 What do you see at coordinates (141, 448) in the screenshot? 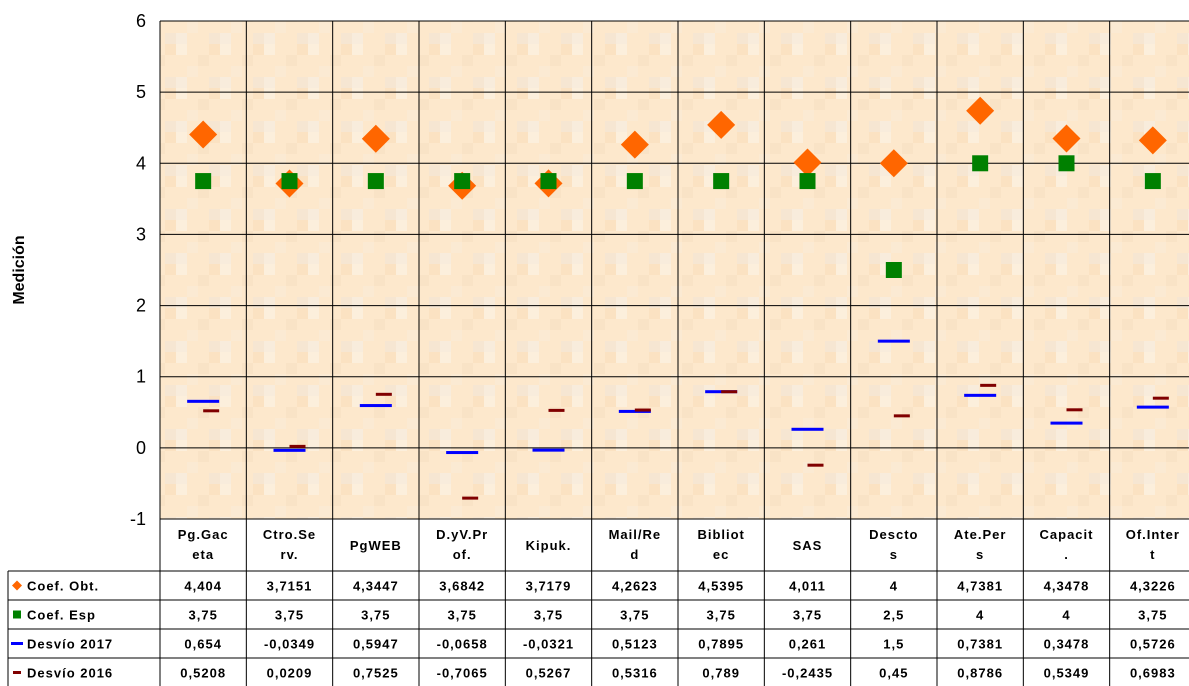
I see `y-tick-label: 0` at bounding box center [141, 448].